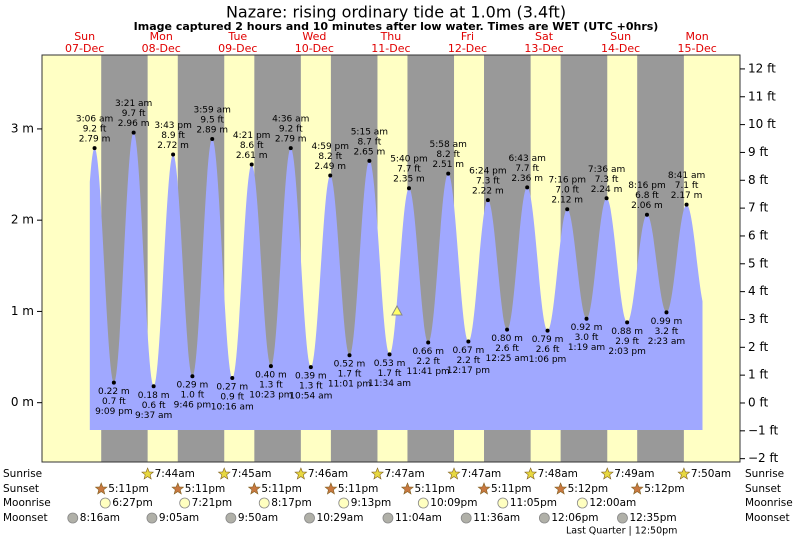  What do you see at coordinates (22, 128) in the screenshot?
I see `y-tick-label: 3 m` at bounding box center [22, 128].